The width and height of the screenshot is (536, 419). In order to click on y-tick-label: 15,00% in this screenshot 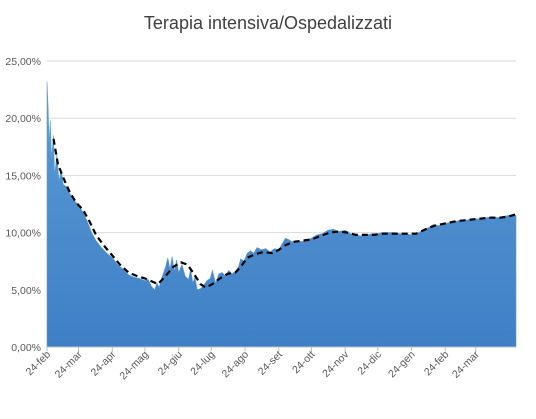, I will do `click(23, 176)`.